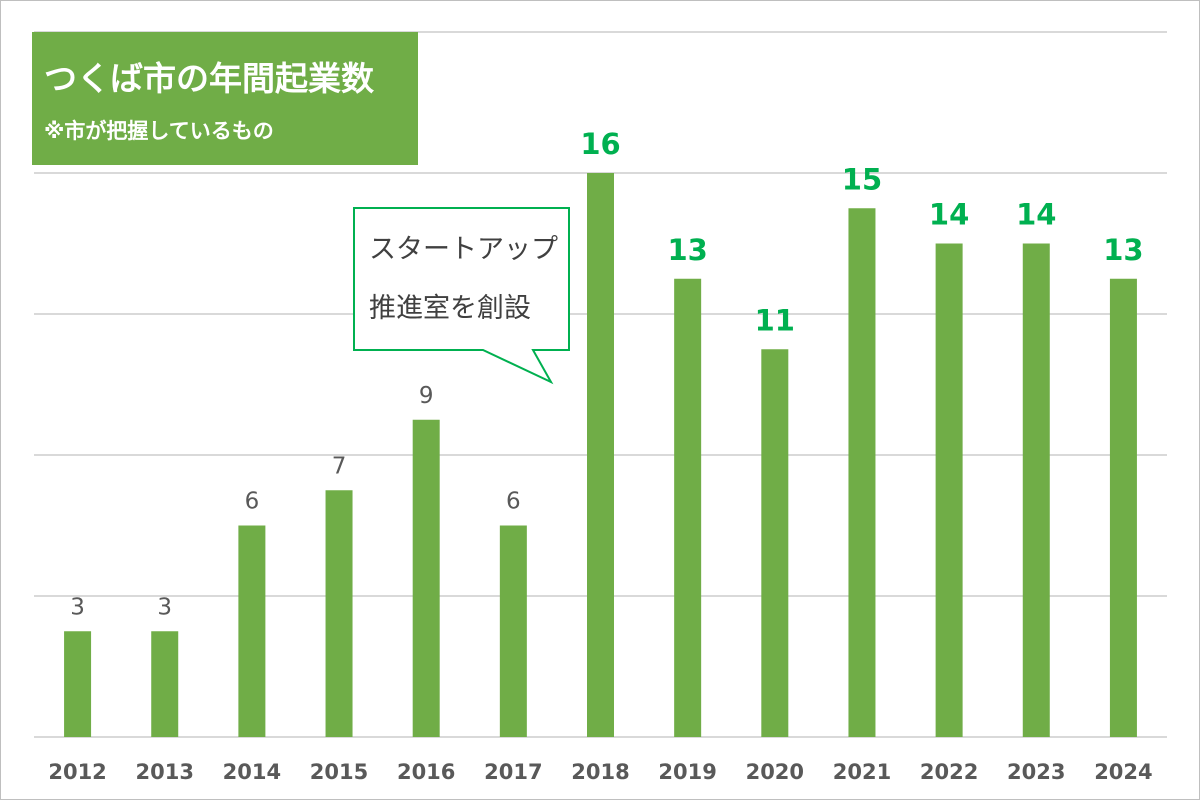 Image resolution: width=1200 pixels, height=800 pixels. What do you see at coordinates (687, 250) in the screenshot?
I see `data-label-2019: 13` at bounding box center [687, 250].